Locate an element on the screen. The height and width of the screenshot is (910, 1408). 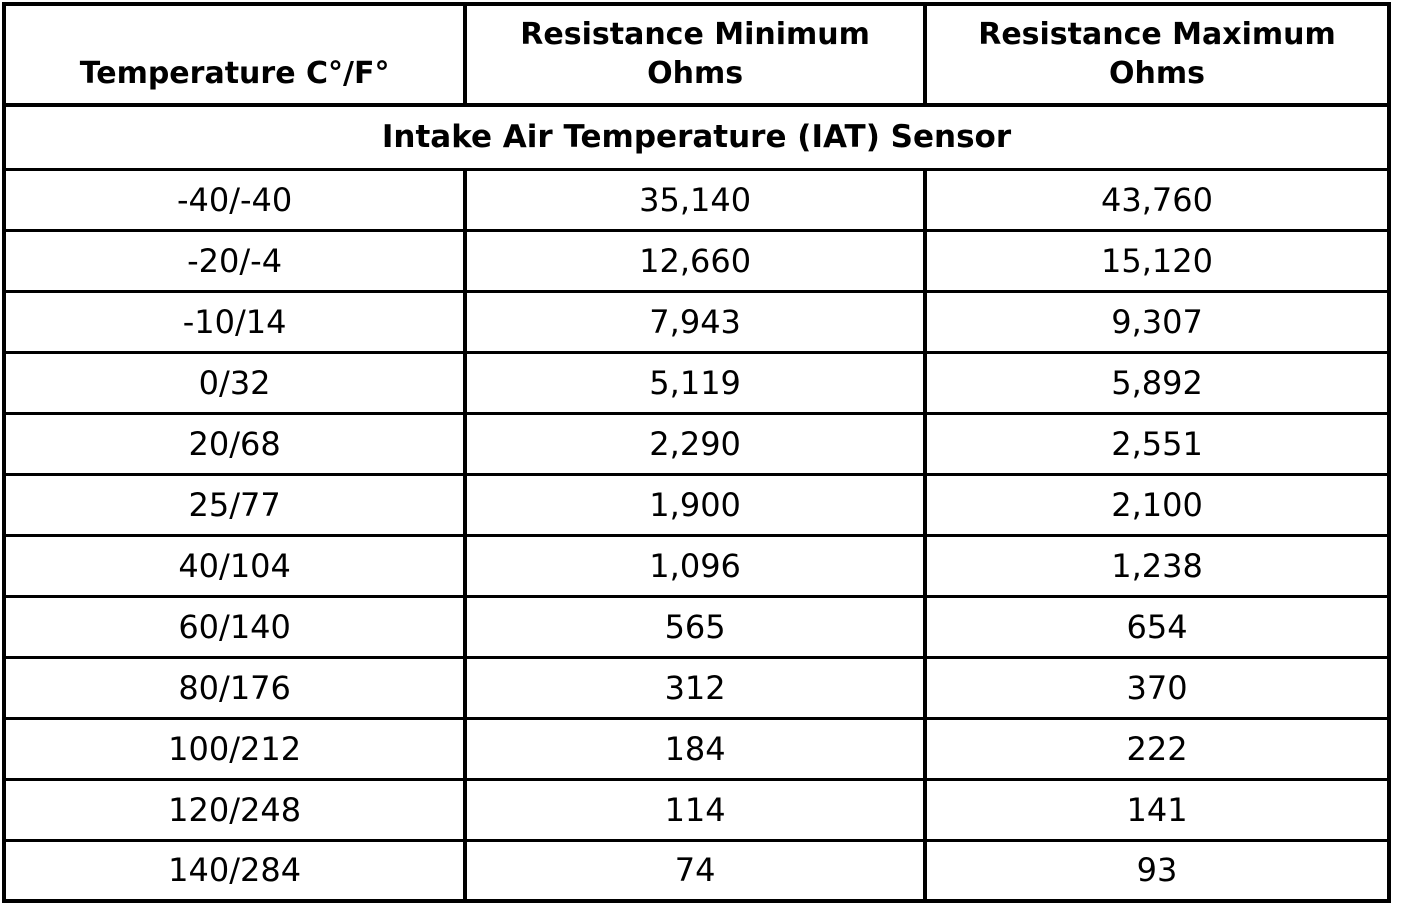
temp-cell: 80/176 is located at coordinates (234, 687).